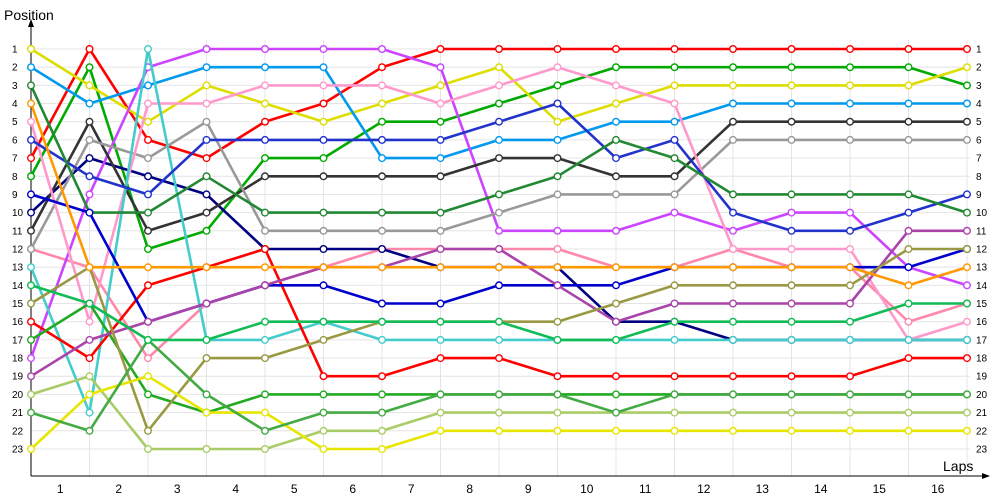  Describe the element at coordinates (18, 249) in the screenshot. I see `y-tick-label-left: 12` at that location.